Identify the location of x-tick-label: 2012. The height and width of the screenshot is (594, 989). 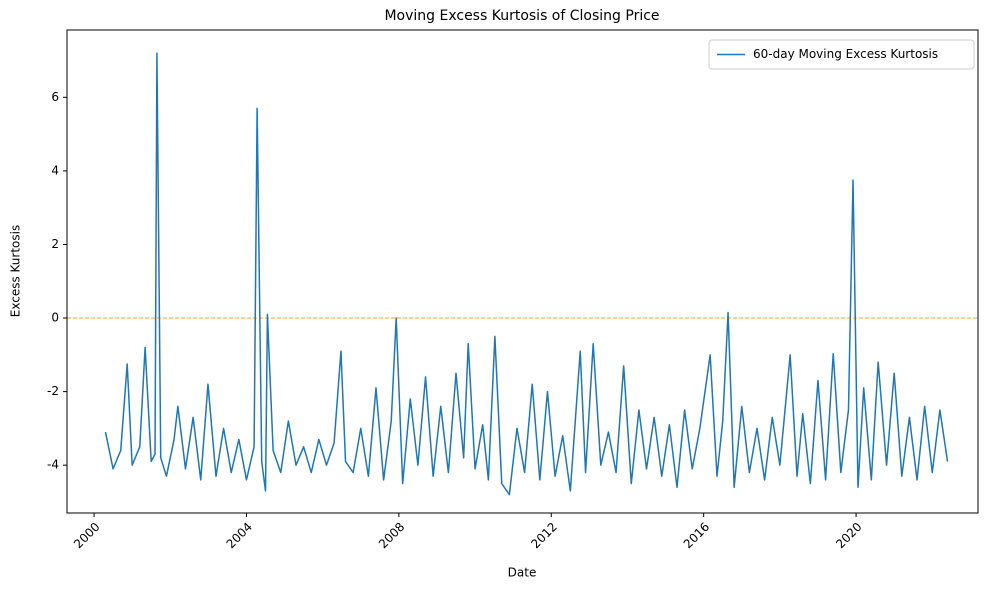
(543, 535).